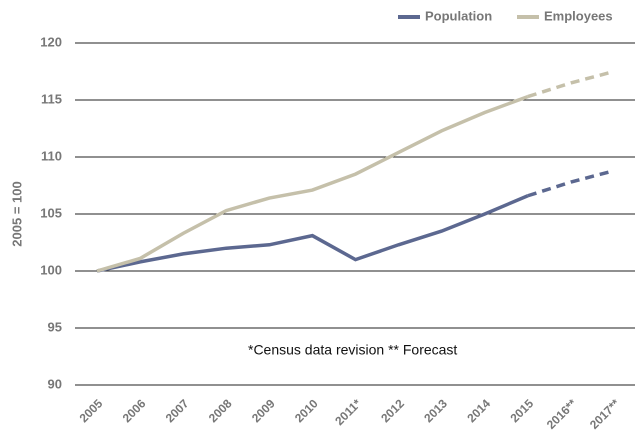 The height and width of the screenshot is (433, 635). What do you see at coordinates (51, 98) in the screenshot?
I see `y-tick-label: 115` at bounding box center [51, 98].